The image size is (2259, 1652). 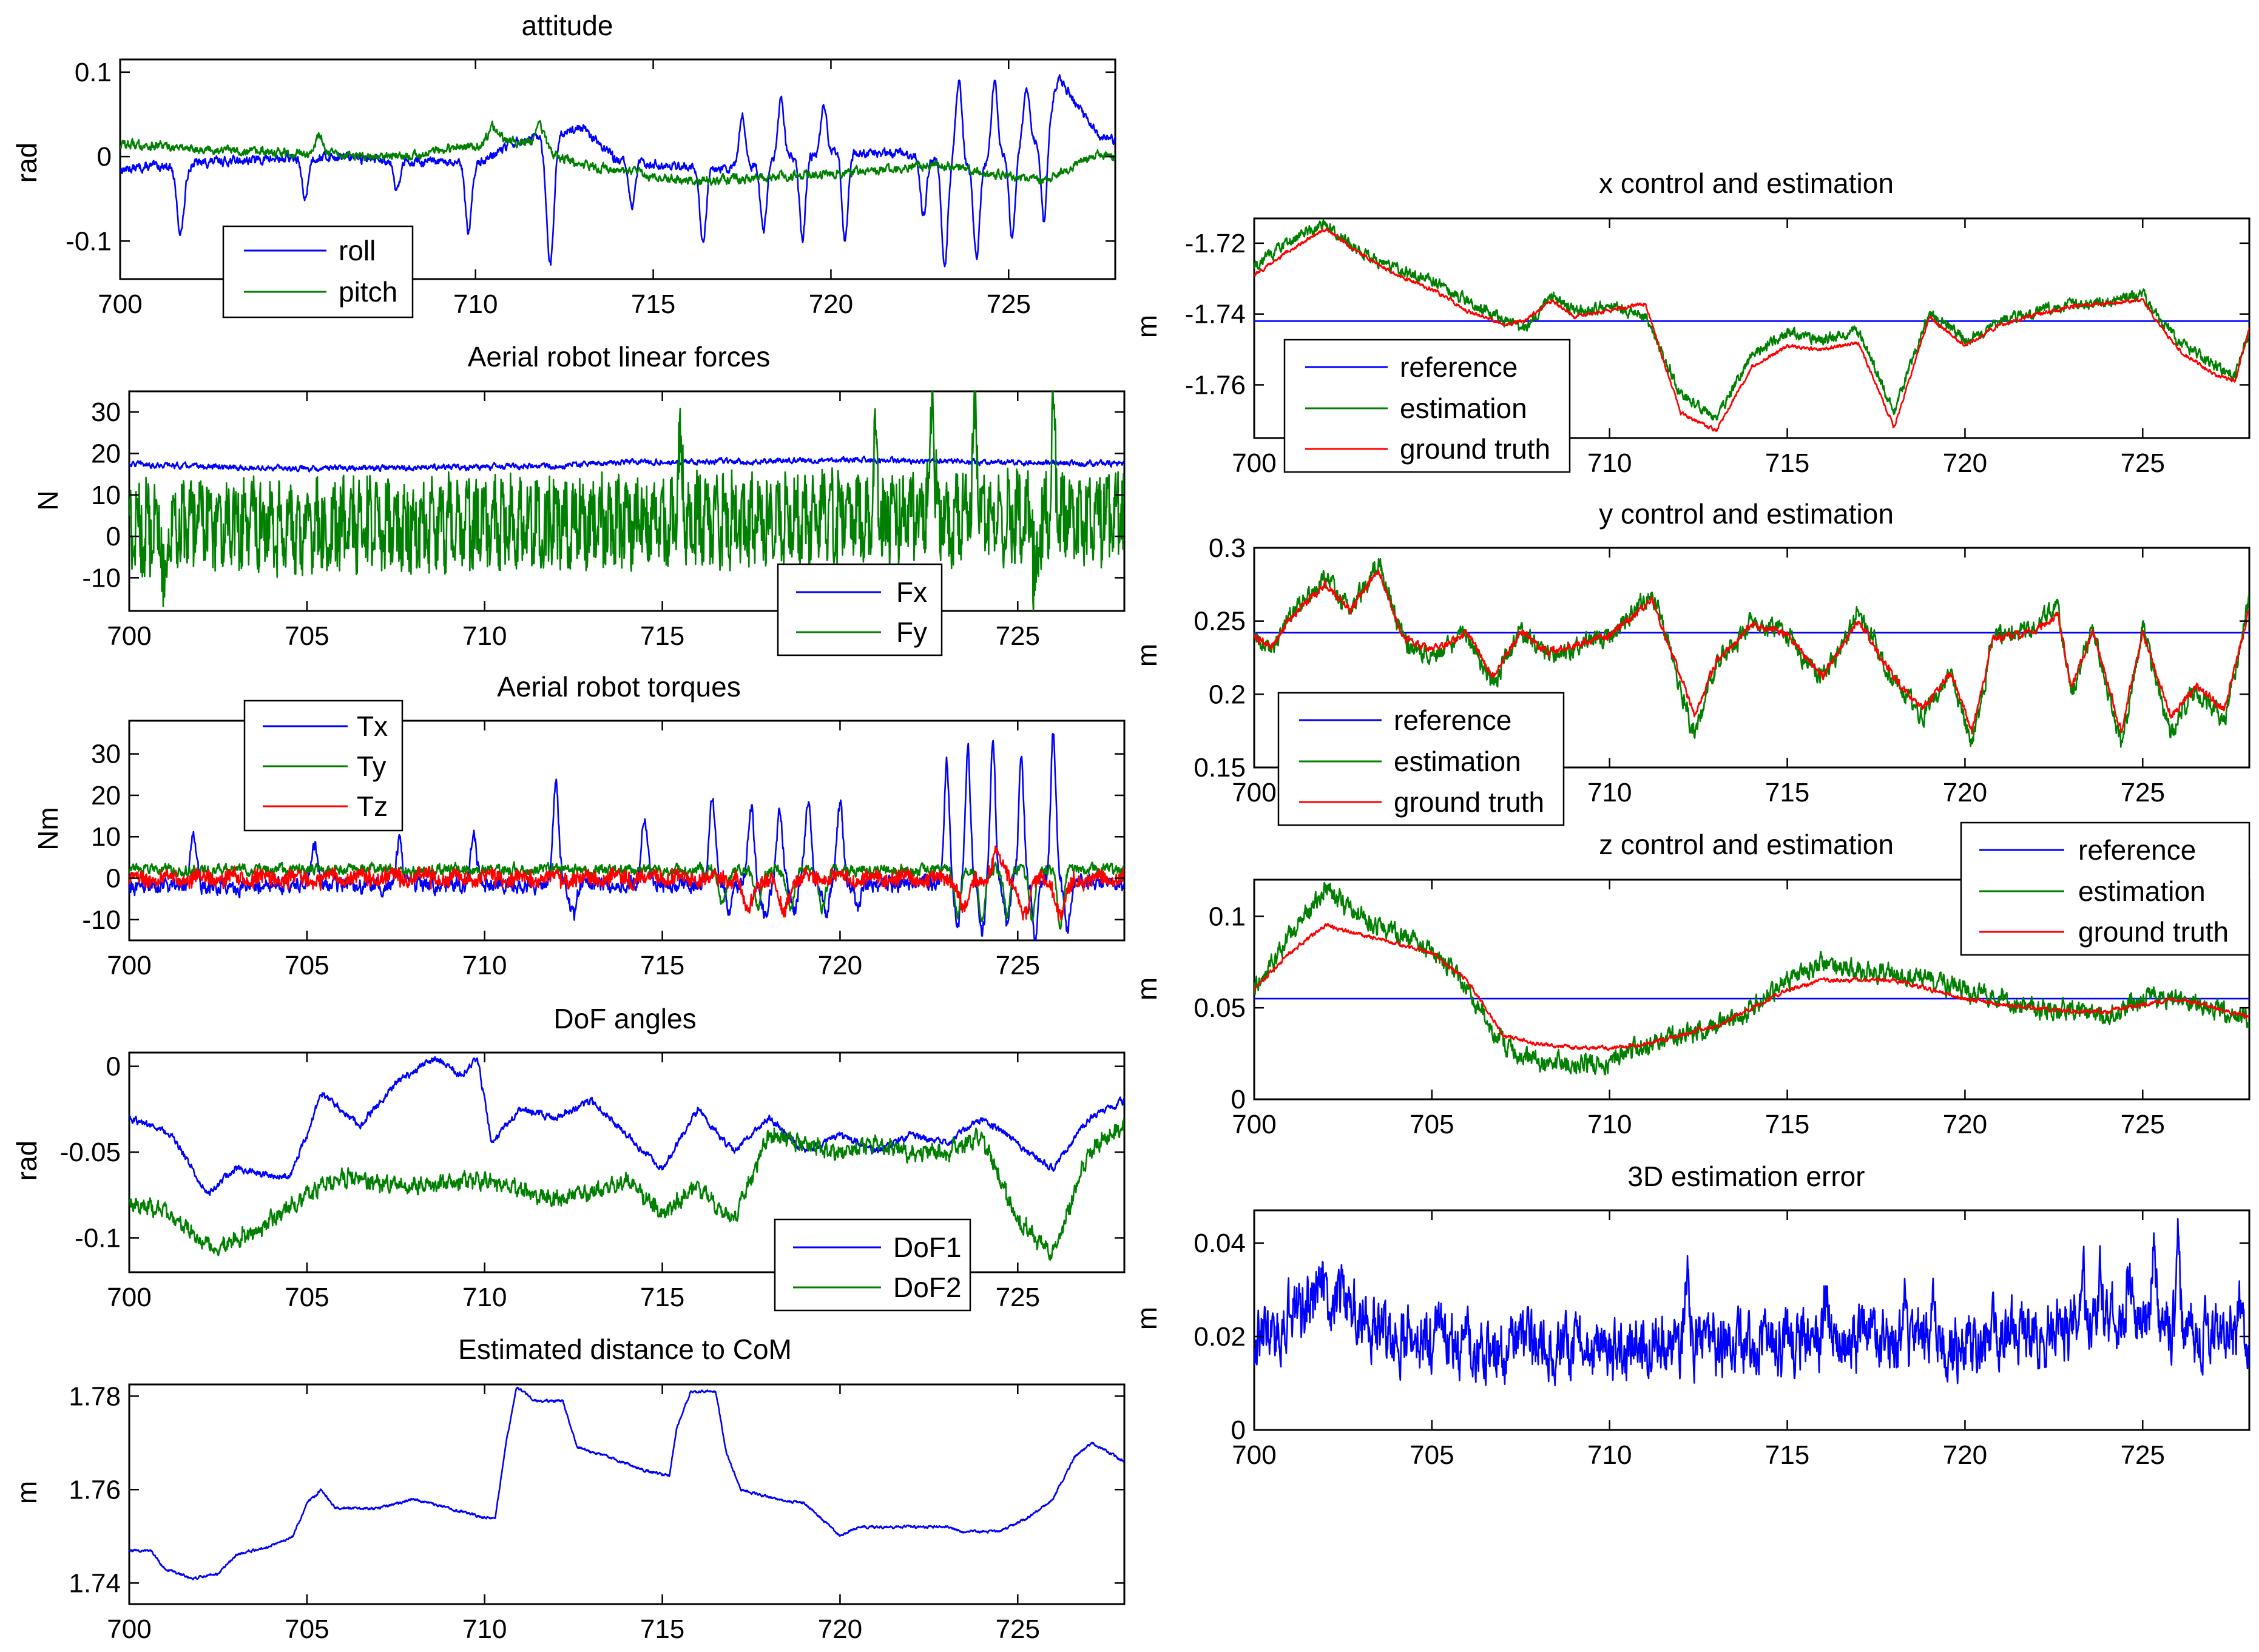 I want to click on ytick-label: 1.74, so click(x=95, y=1583).